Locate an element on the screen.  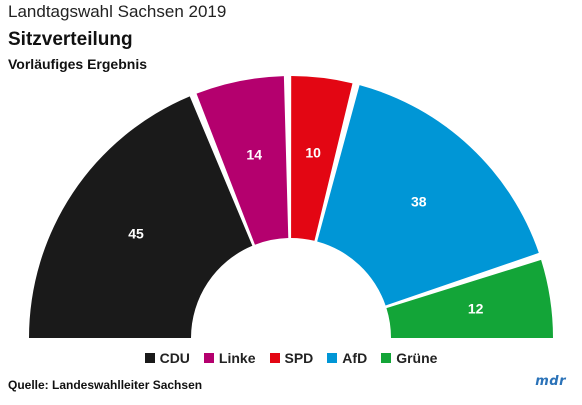
seat-label-cdu: 45 is located at coordinates (136, 233).